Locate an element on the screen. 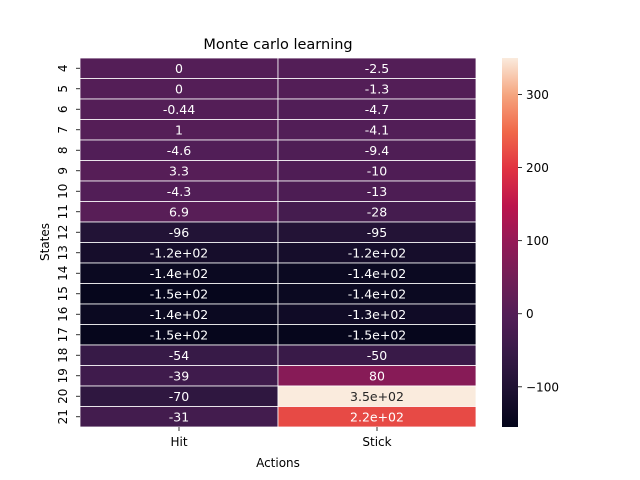  y-tick-label: 13 is located at coordinates (63, 252).